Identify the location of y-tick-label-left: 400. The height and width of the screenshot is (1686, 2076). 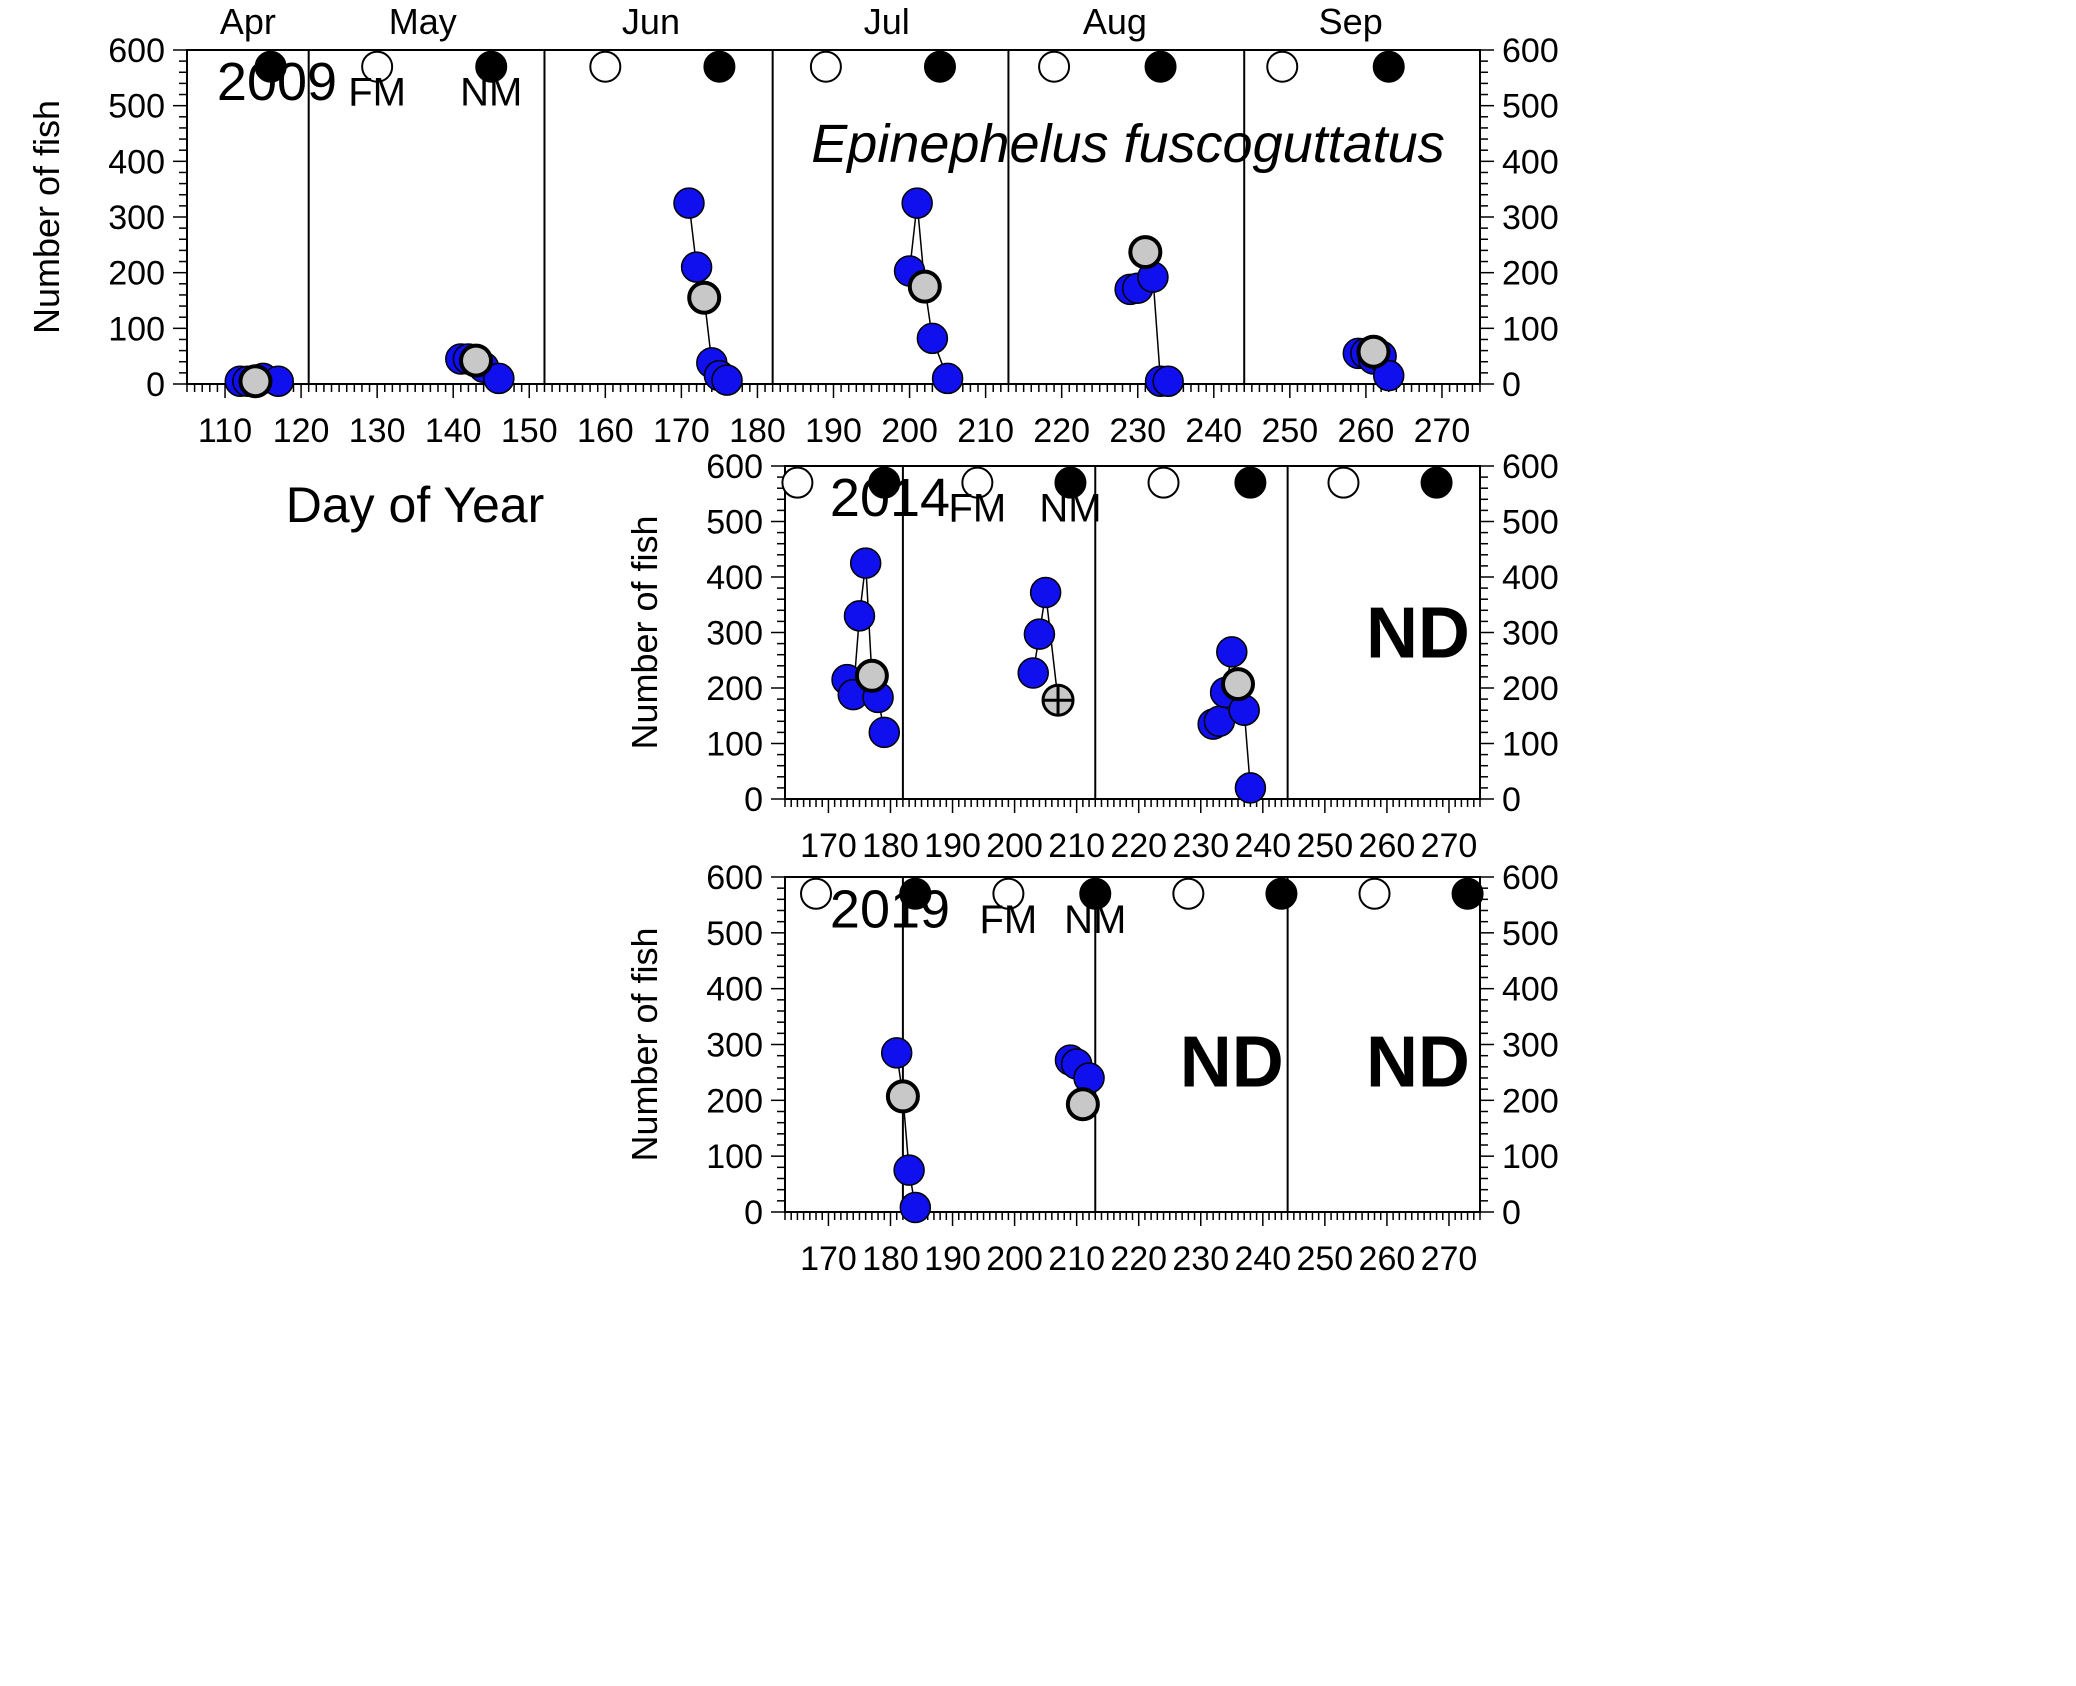
(734, 990).